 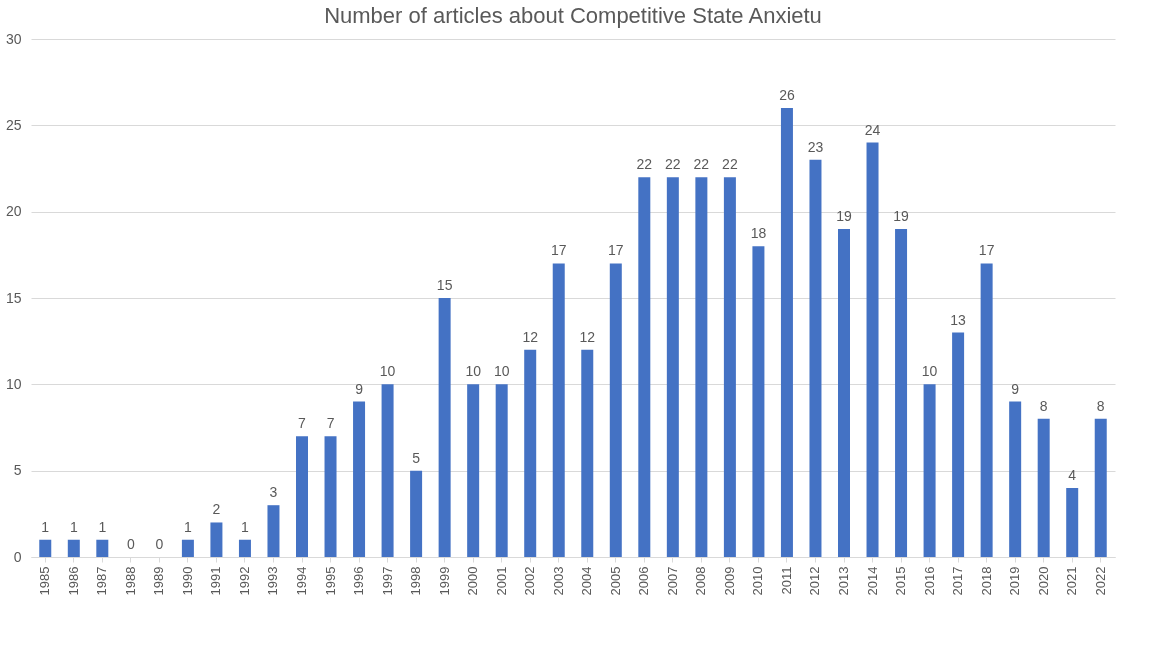 I want to click on x-tick-label: 2001, so click(x=501, y=581).